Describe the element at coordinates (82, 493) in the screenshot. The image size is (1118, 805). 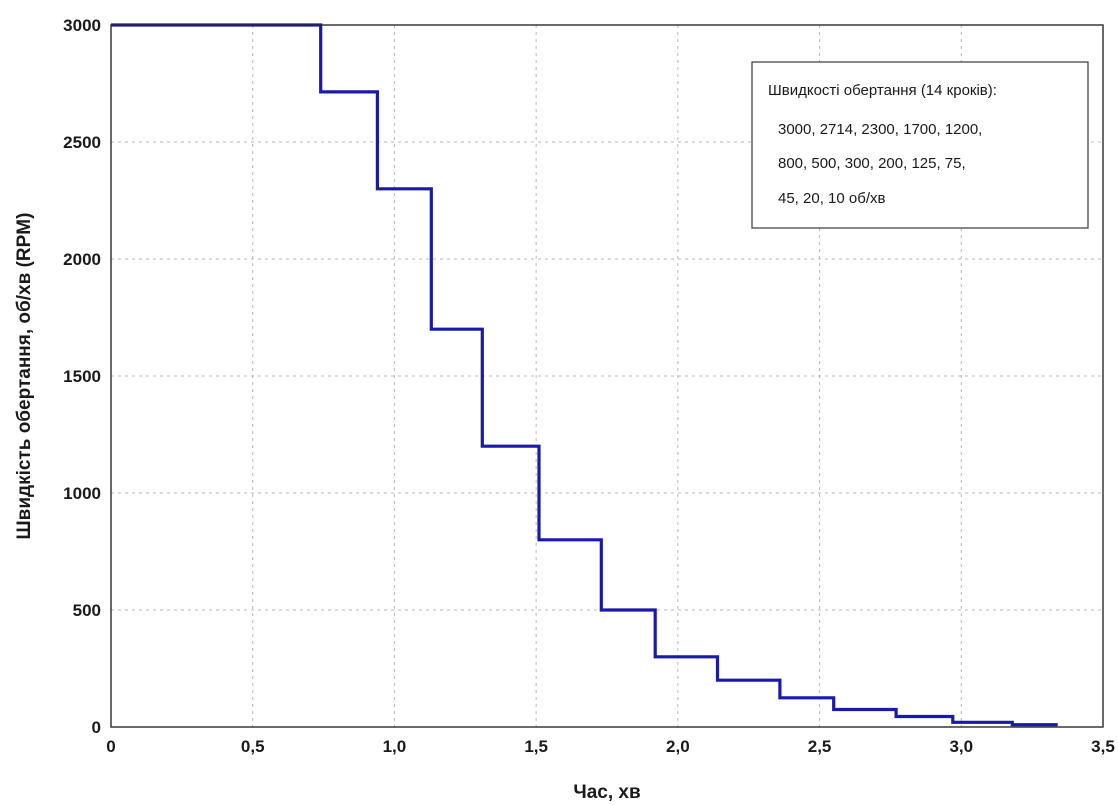
I see `y-tick-label: 1000` at that location.